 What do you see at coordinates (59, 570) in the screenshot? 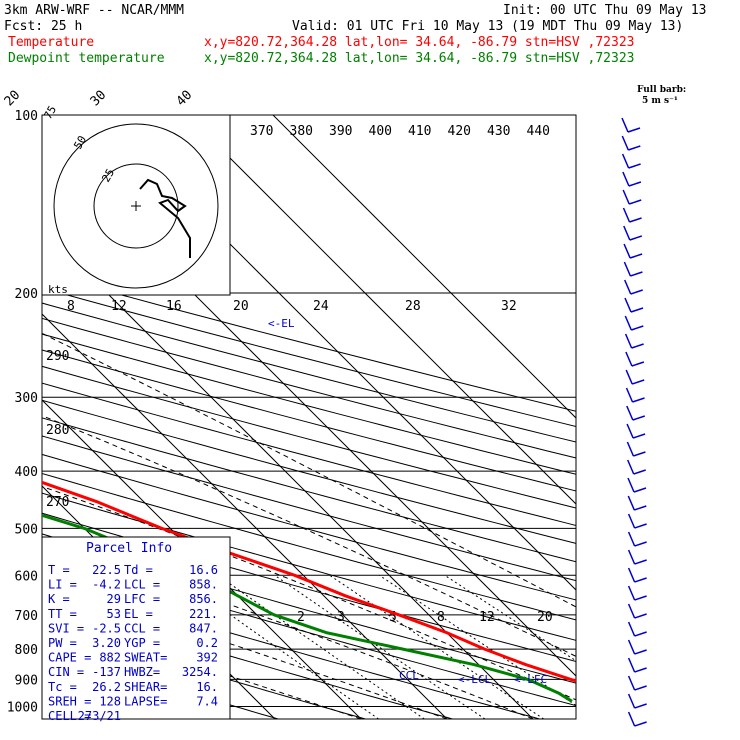
I see `parcel-info-cell: T =` at bounding box center [59, 570].